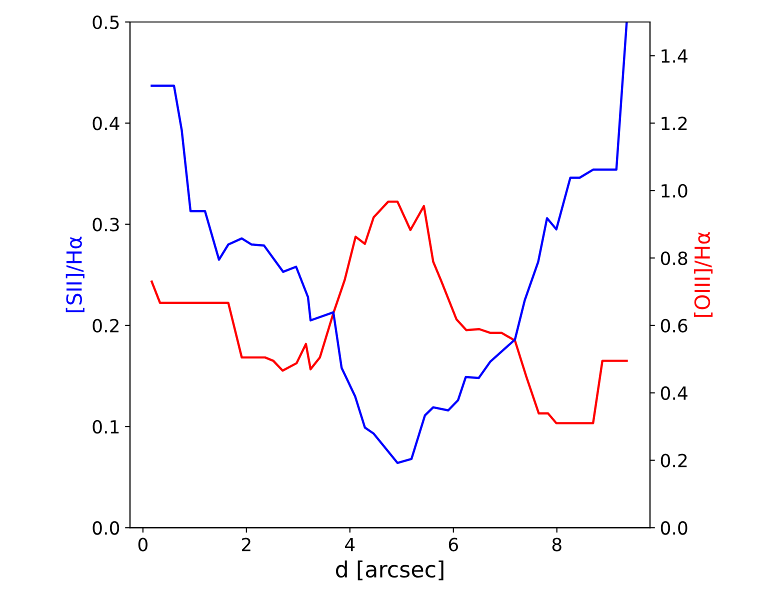 Image resolution: width=767 pixels, height=614 pixels. Describe the element at coordinates (105, 325) in the screenshot. I see `y-tick-label: 0.2` at that location.